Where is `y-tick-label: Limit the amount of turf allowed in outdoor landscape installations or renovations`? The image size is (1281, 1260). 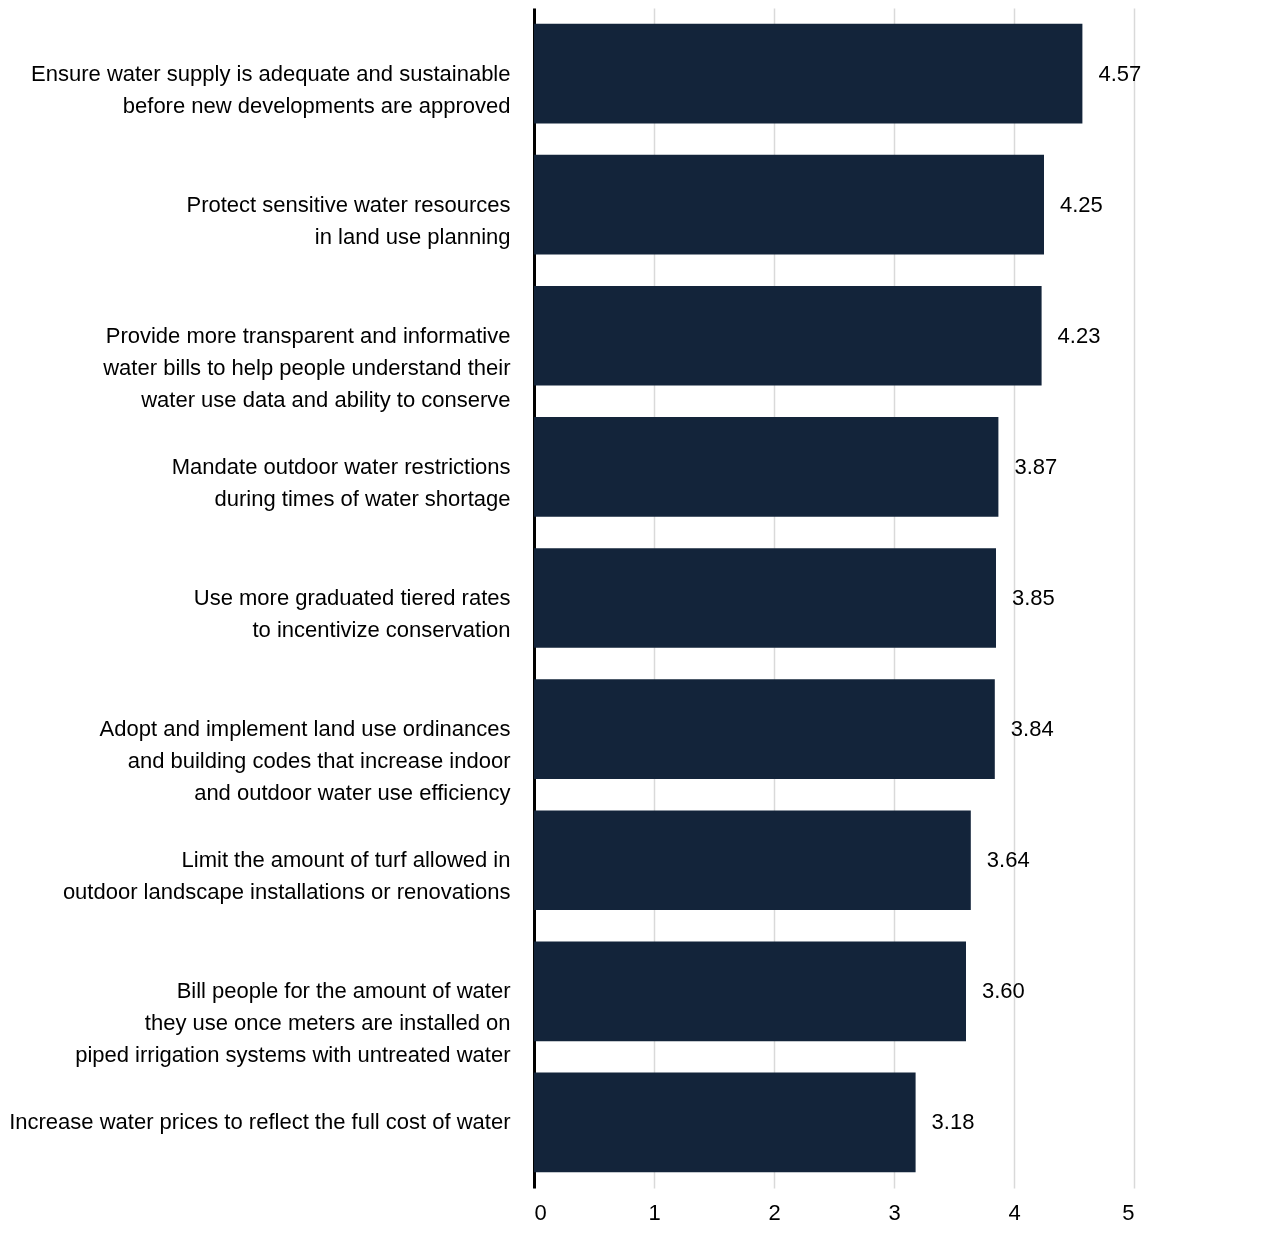 y-tick-label: Limit the amount of turf allowed in outdoor landscape installations or renovations is located at coordinates (286, 876).